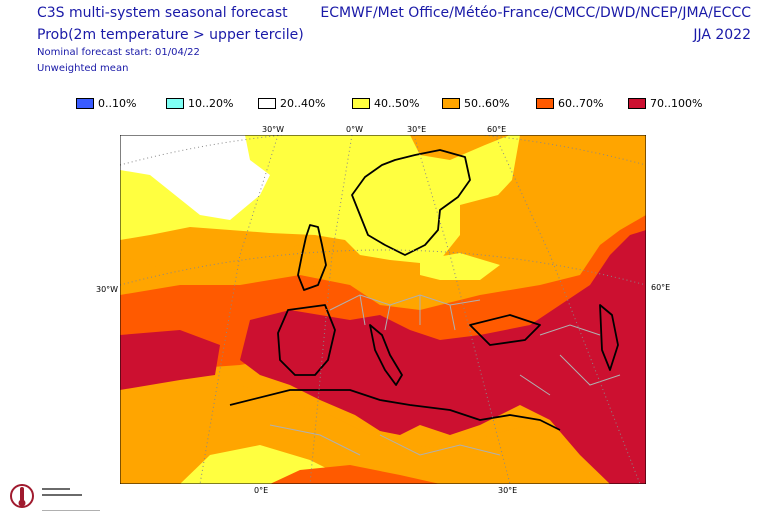  I want to click on coastline-scandinavia, so click(411, 202).